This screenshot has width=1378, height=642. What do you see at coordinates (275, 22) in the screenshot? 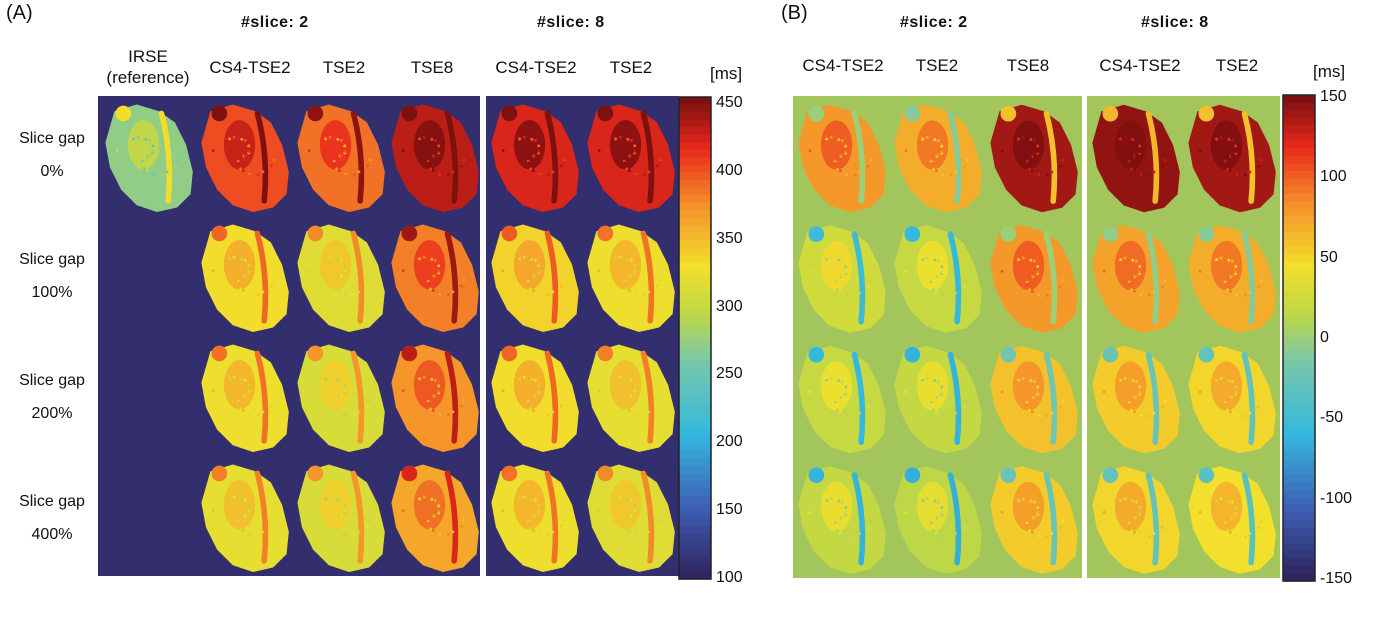
I see `panel-a-group-title-slice2: #slice: 2` at bounding box center [275, 22].